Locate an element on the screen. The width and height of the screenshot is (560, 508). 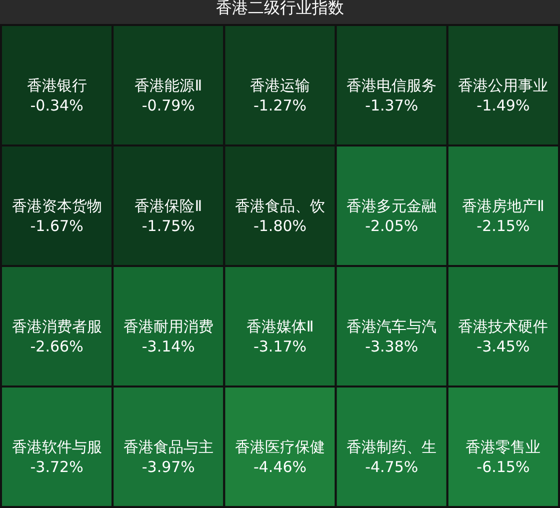
data-label: 香港多元金融 -2.05% is located at coordinates (391, 215).